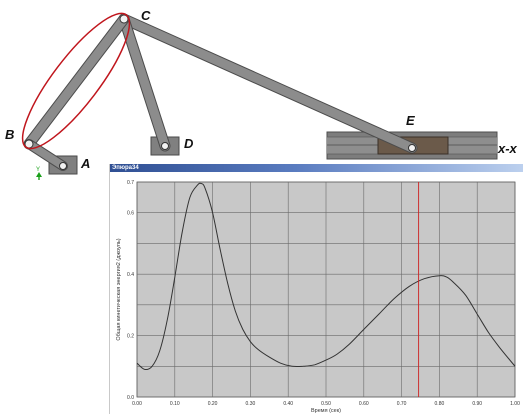 This screenshot has height=414, width=523. What do you see at coordinates (213, 404) in the screenshot?
I see `x-tick-label: 0.20` at bounding box center [213, 404].